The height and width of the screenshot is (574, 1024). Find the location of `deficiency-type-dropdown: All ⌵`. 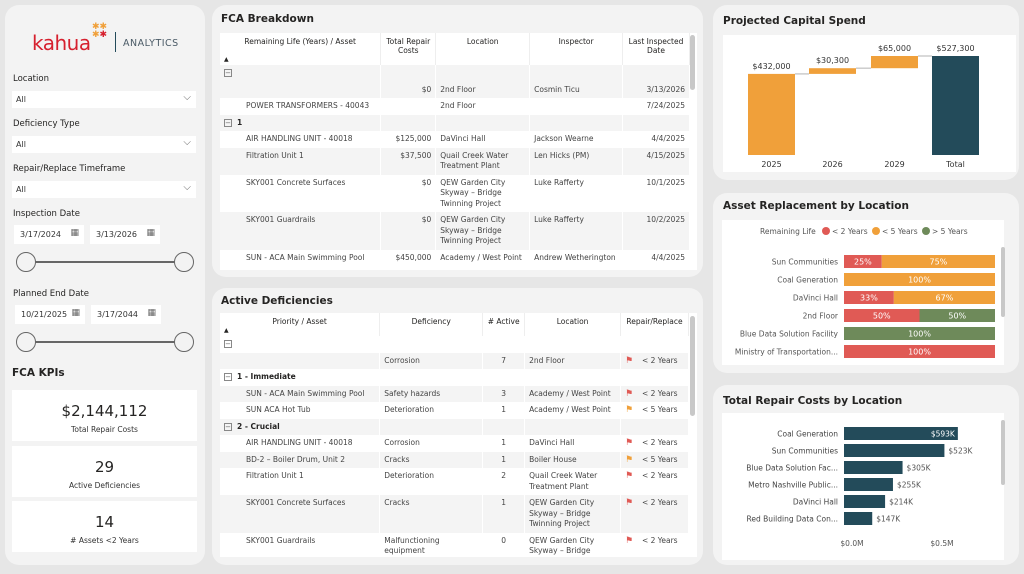

deficiency-type-dropdown: All ⌵ is located at coordinates (104, 144).